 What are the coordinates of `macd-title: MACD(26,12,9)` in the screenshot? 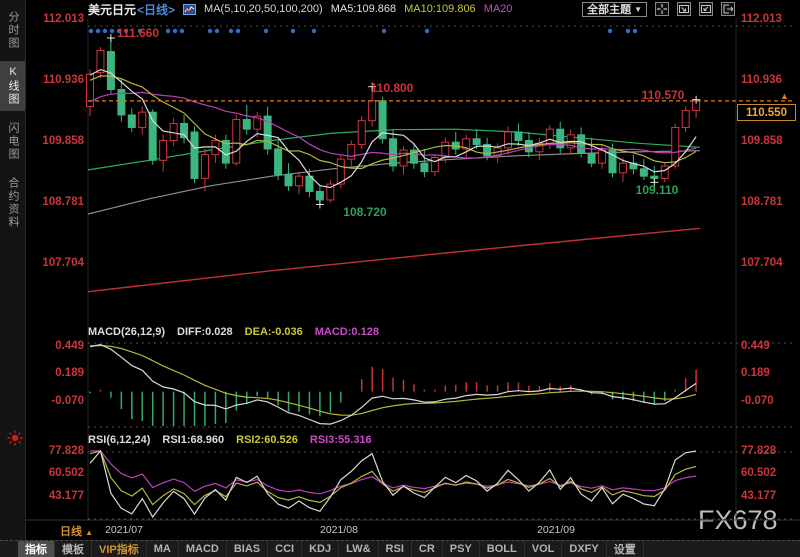 It's located at (127, 332).